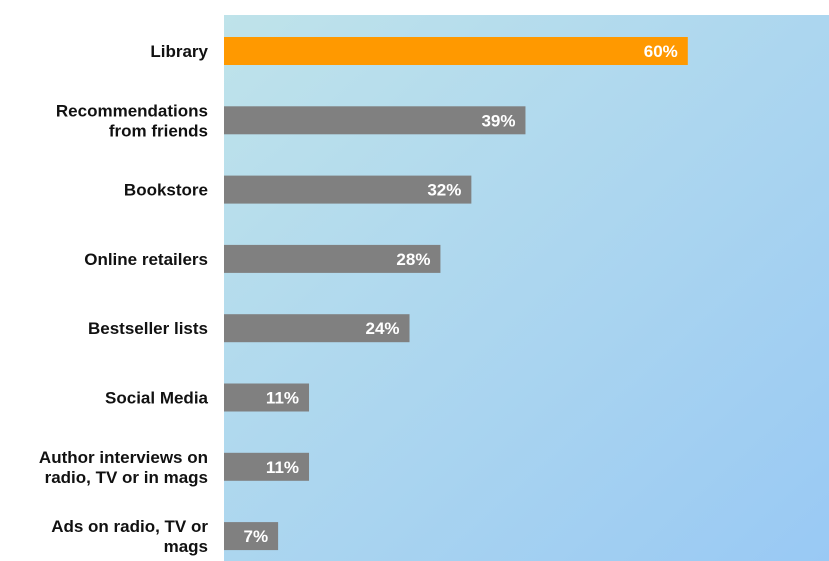  Describe the element at coordinates (444, 190) in the screenshot. I see `bar-value-label-3: 32%` at that location.